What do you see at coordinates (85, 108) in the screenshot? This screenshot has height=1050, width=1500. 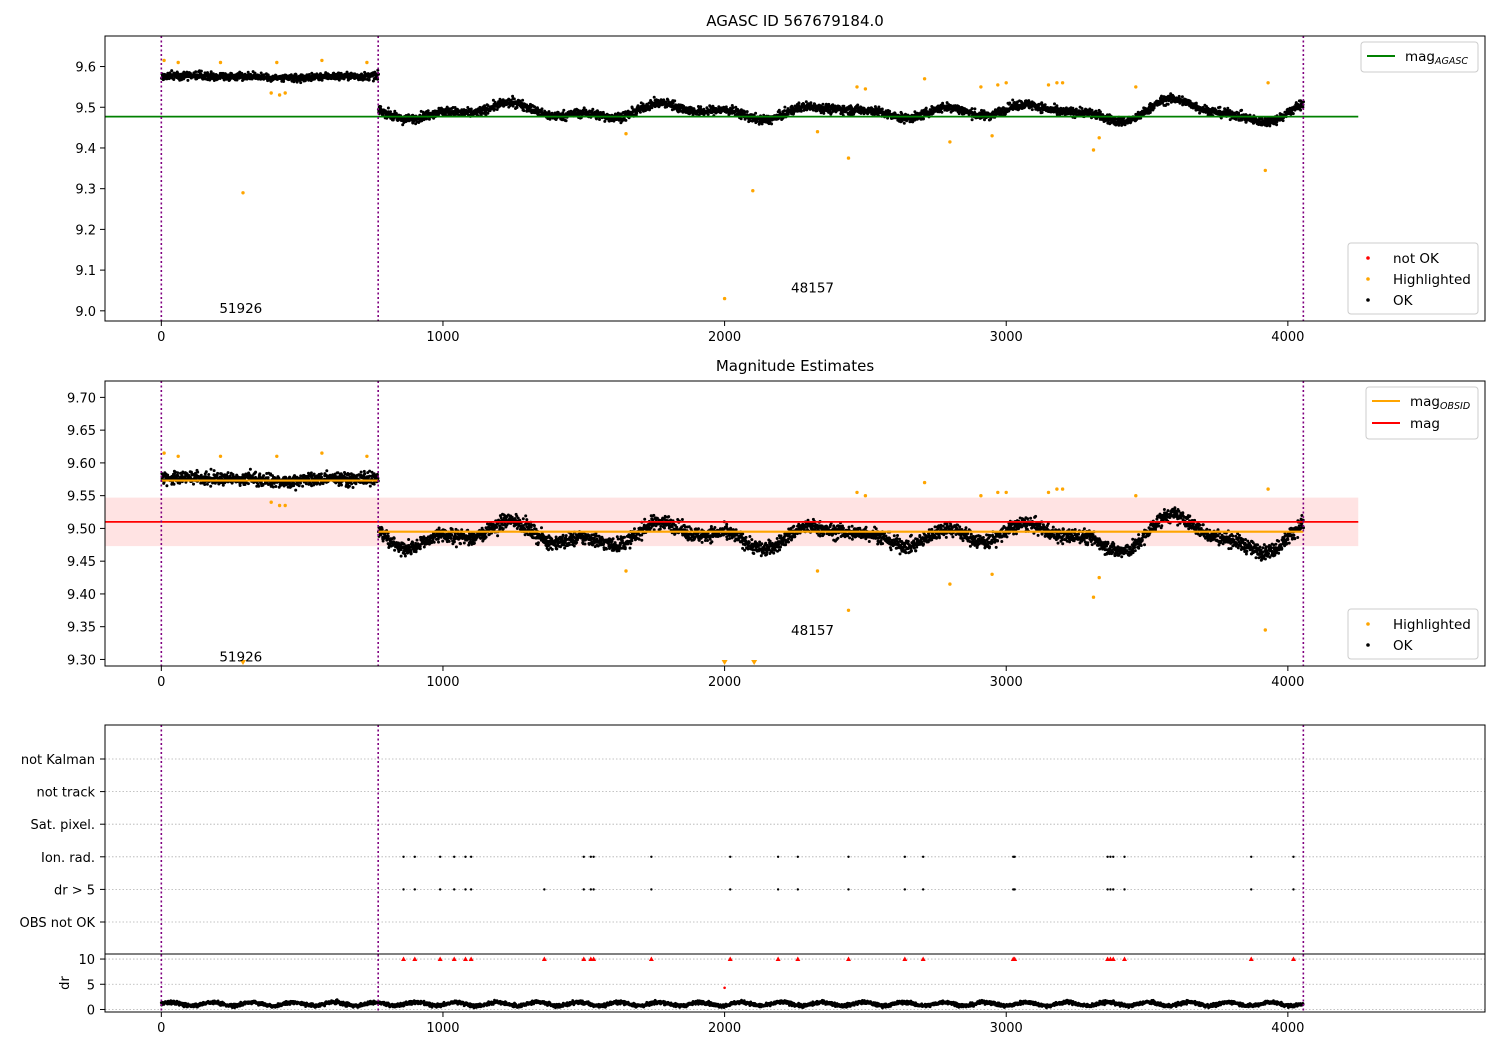 I see `panel-1-y-tick-label: 9.5` at bounding box center [85, 108].